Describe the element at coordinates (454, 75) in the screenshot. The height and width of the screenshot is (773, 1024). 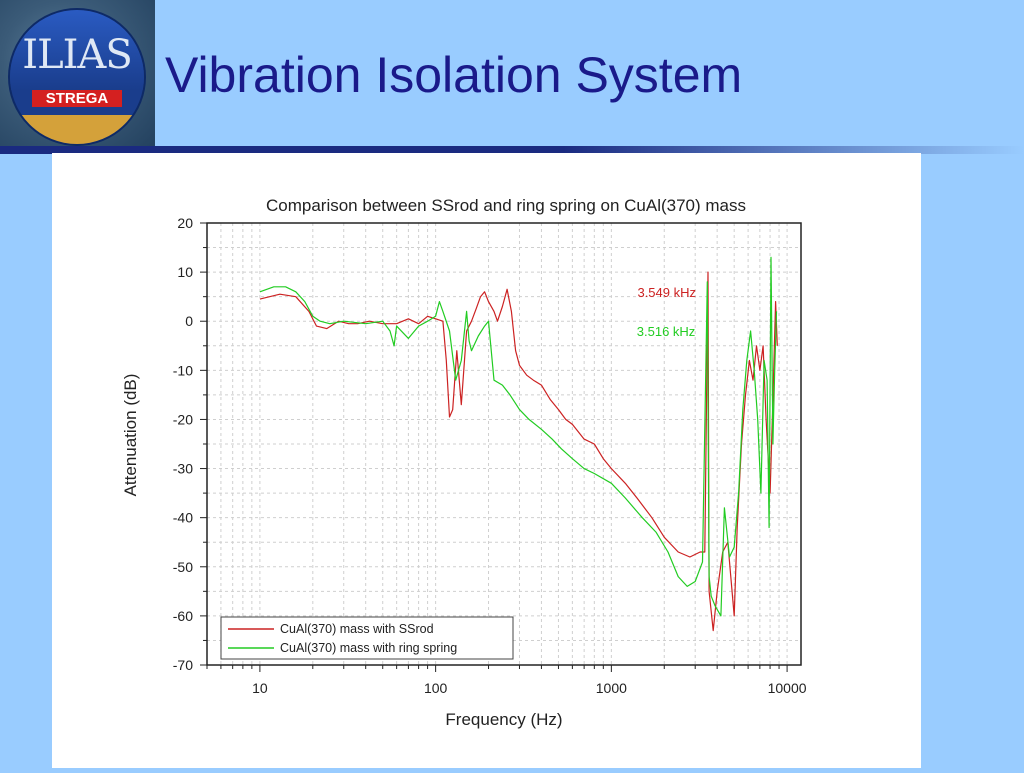
I see `slide-title: Vibration Isolation System` at that location.